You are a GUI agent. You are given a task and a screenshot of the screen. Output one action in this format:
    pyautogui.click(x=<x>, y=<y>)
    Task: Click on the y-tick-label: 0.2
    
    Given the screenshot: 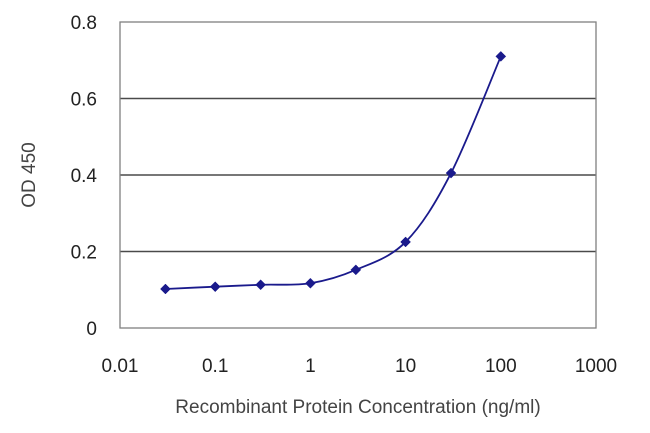 What is the action you would take?
    pyautogui.click(x=84, y=253)
    